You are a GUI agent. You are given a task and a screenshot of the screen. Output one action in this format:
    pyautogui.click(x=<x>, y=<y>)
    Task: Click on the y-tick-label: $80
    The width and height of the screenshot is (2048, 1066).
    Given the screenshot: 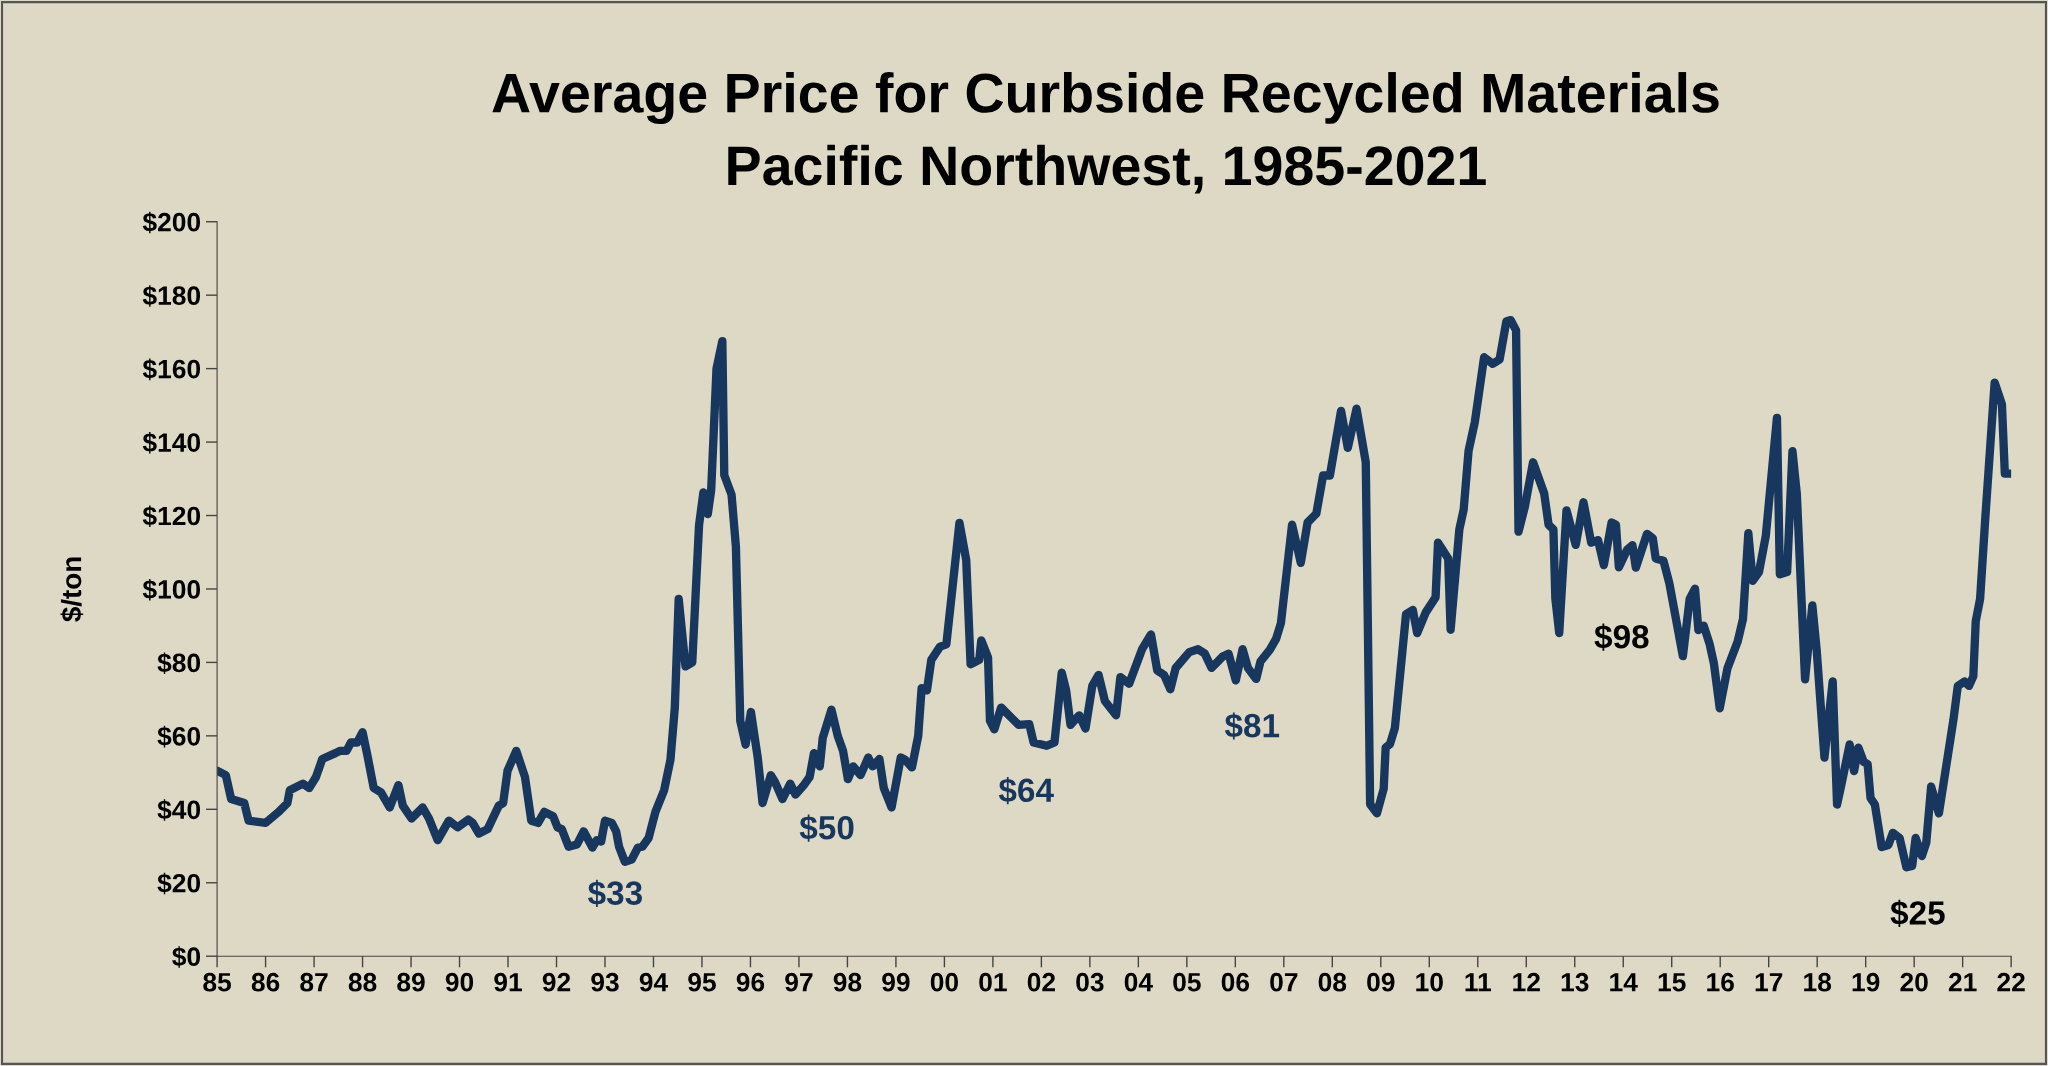 What is the action you would take?
    pyautogui.click(x=179, y=663)
    